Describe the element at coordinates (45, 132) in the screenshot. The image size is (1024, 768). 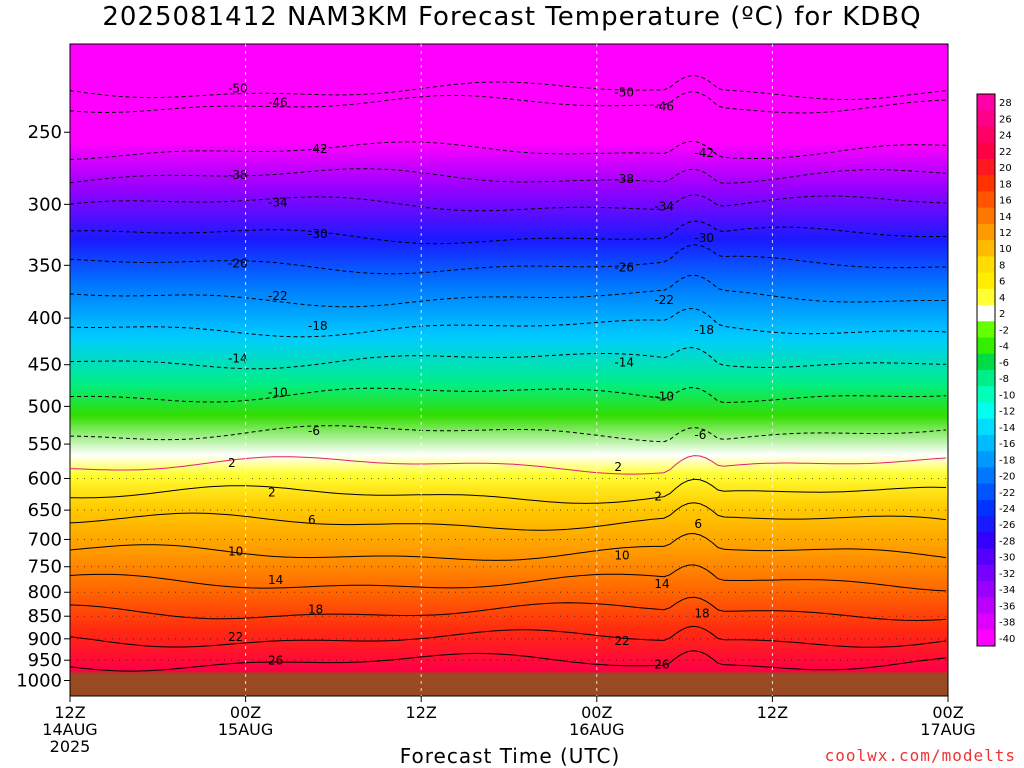
I see `y-tick-label: 250` at that location.